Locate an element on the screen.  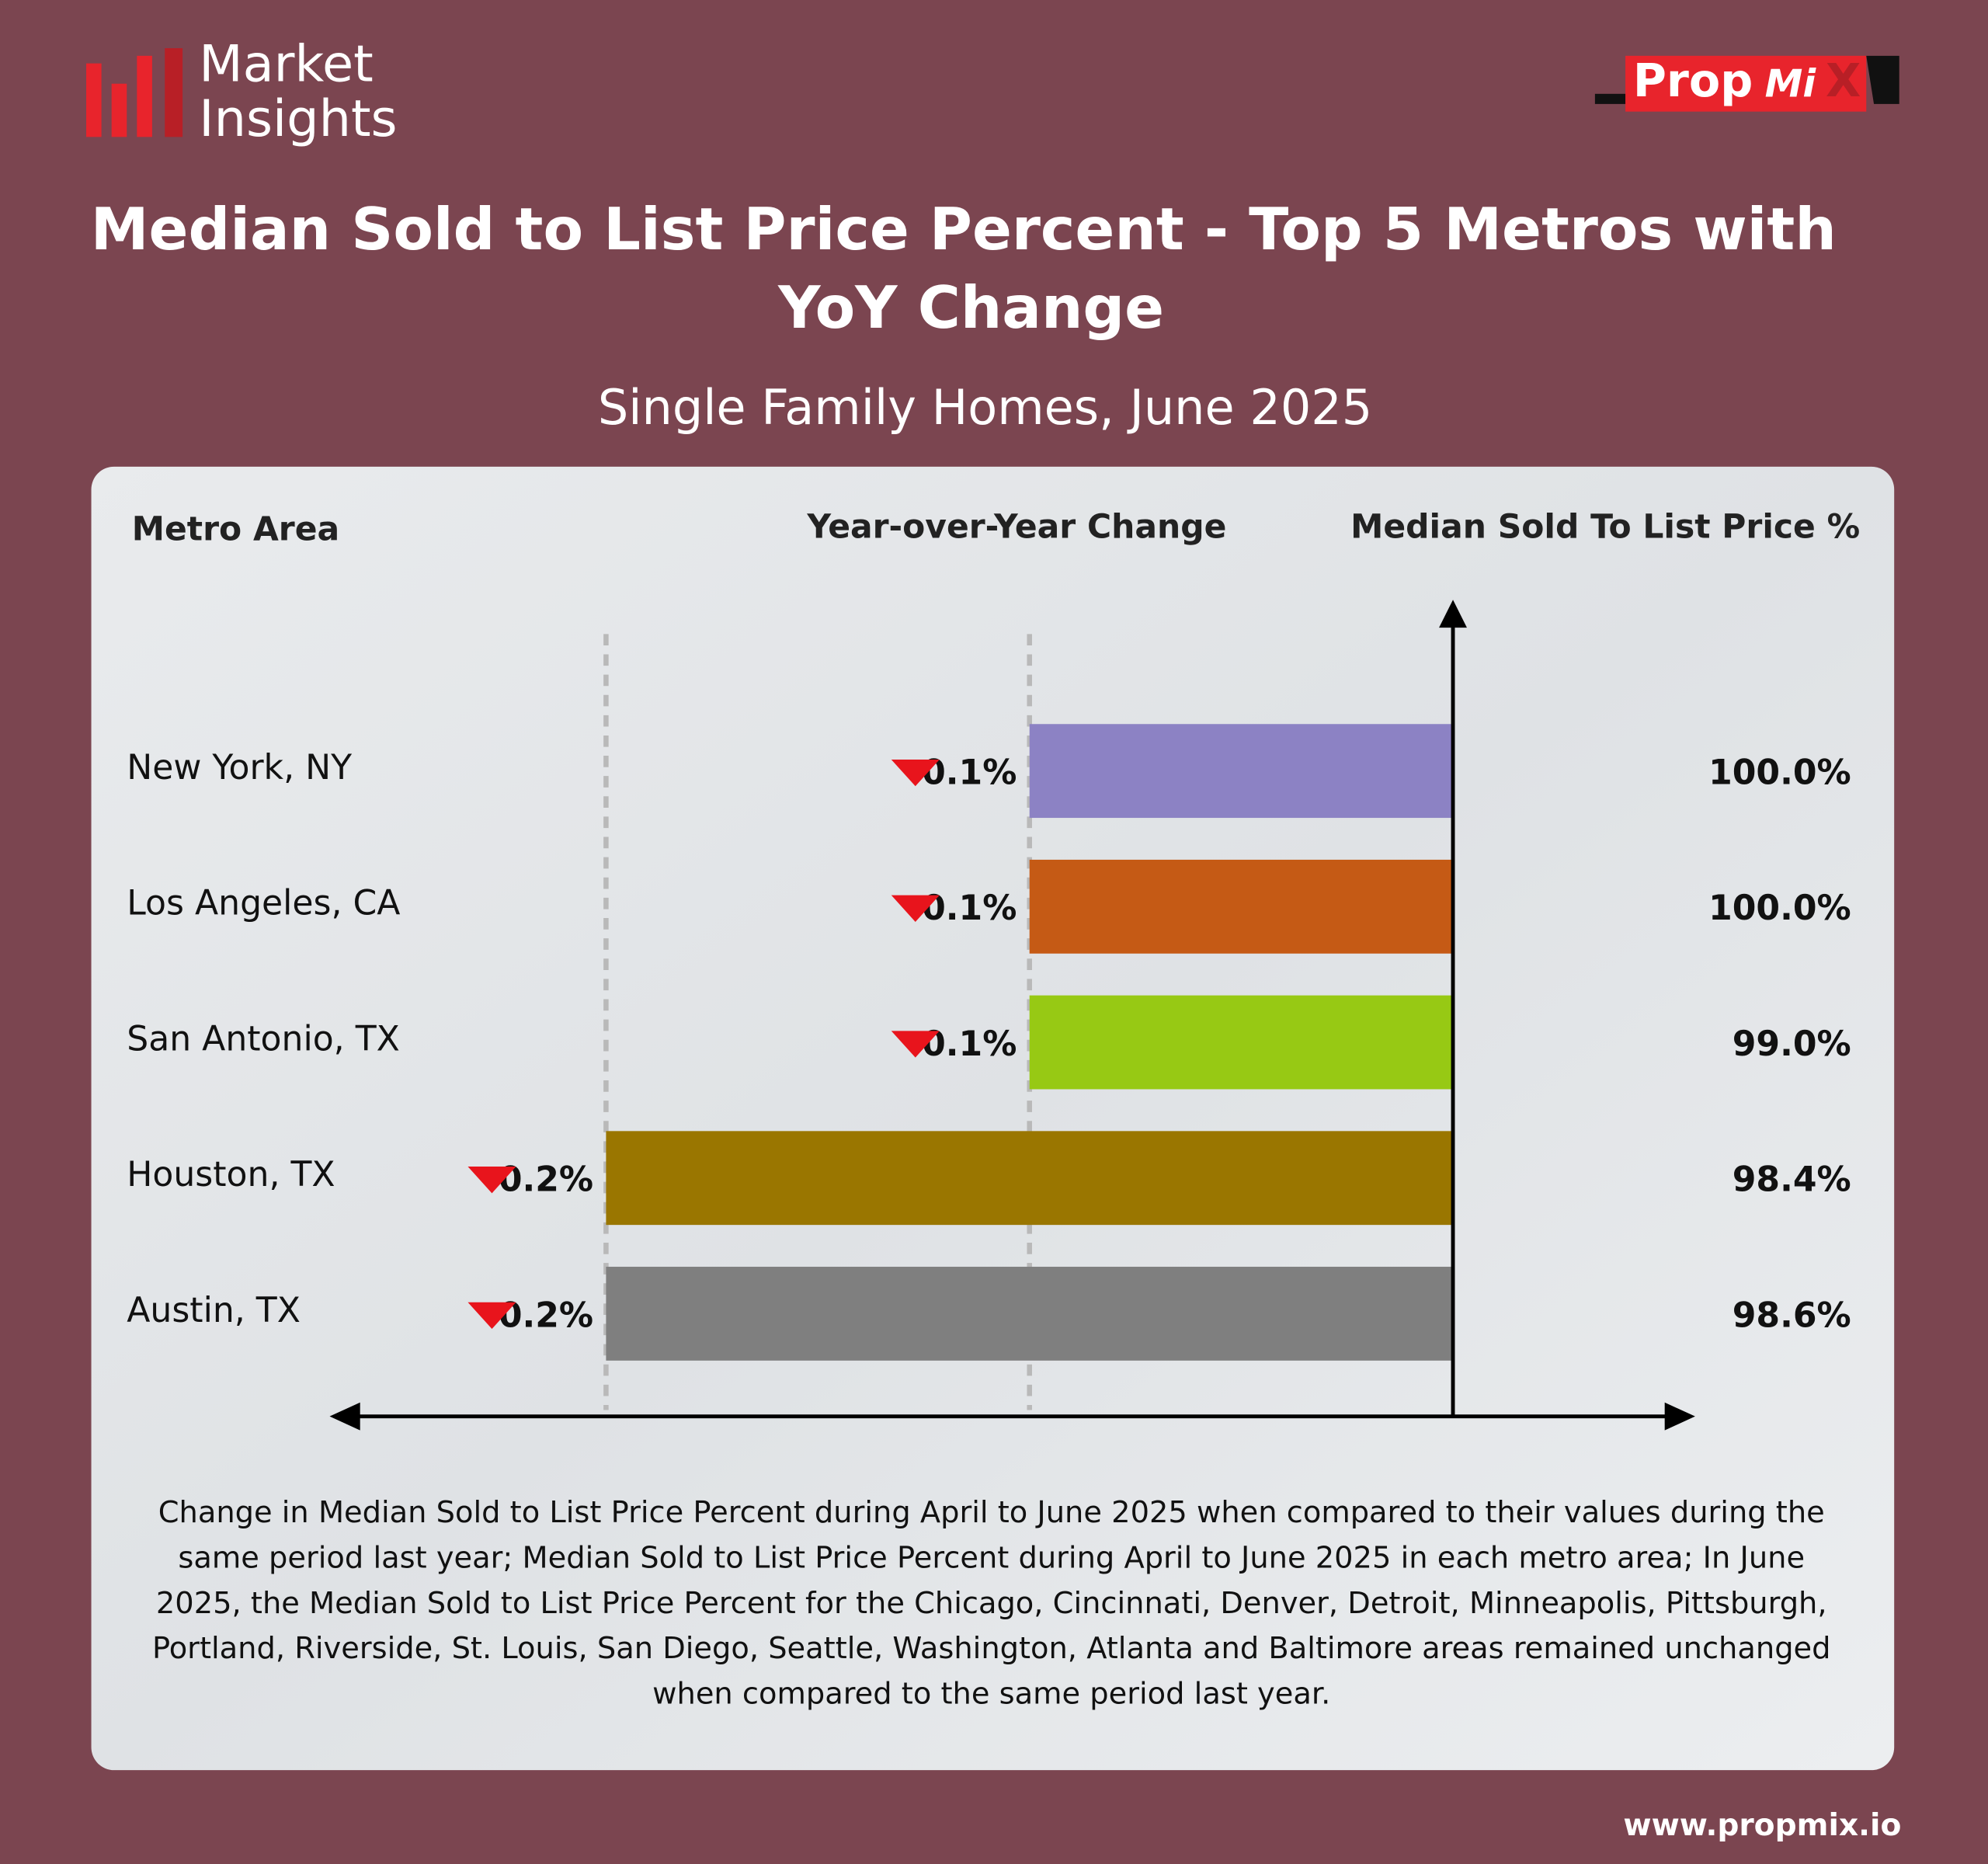
column-header: Year-over-Year Change is located at coordinates (1016, 527).